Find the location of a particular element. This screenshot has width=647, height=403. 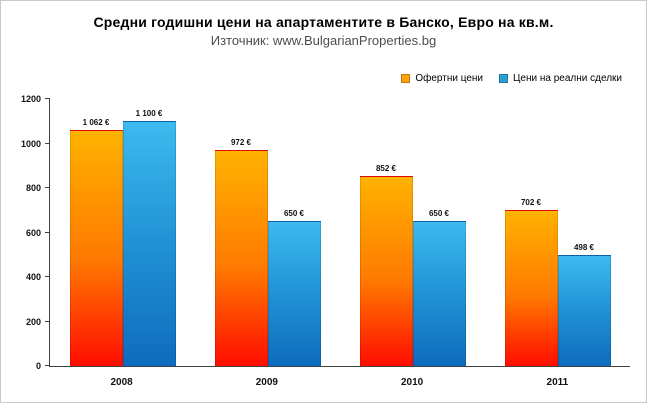

bar-deal-price-2010: 650 € is located at coordinates (439, 287).